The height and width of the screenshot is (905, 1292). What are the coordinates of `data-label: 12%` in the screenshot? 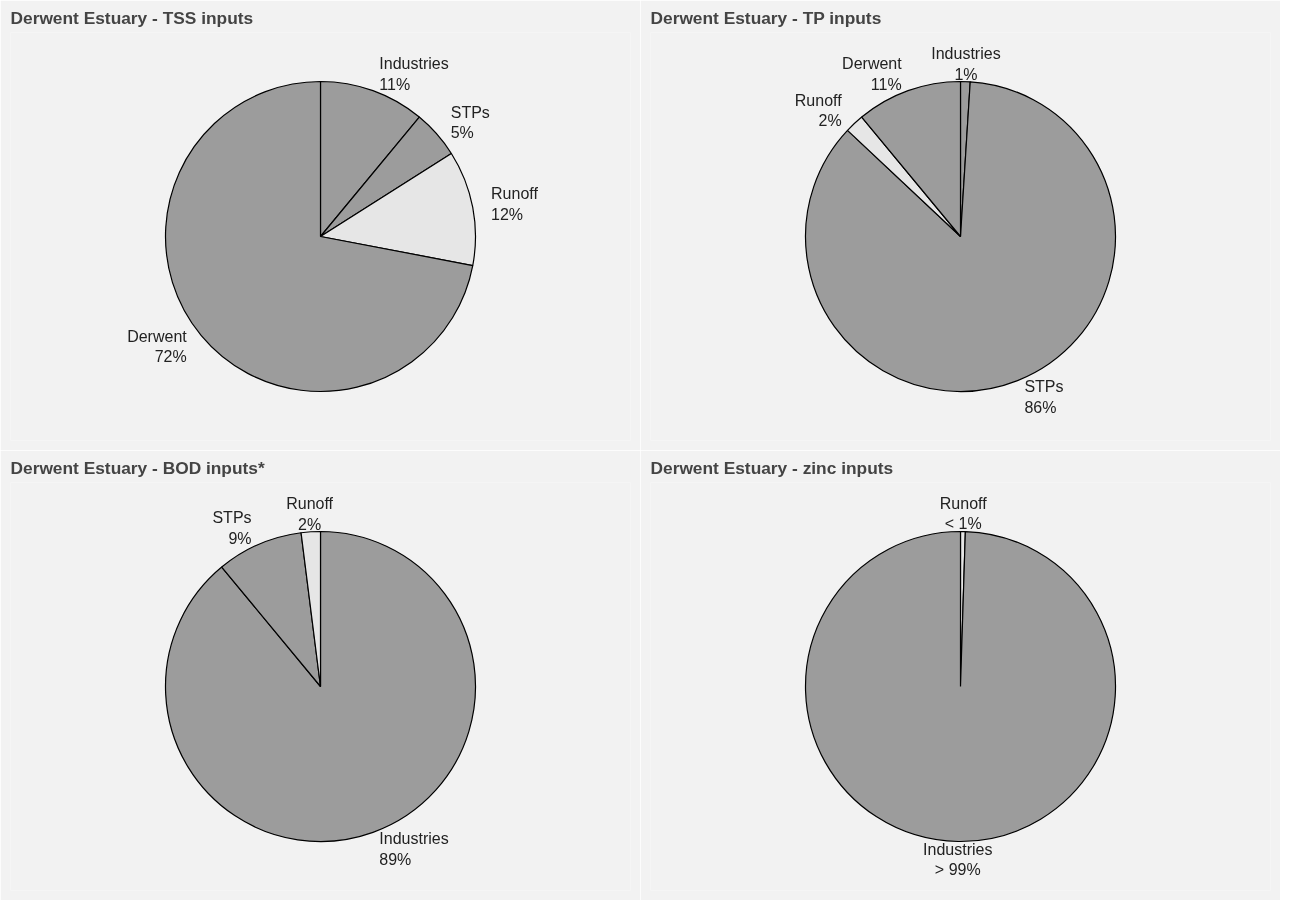 It's located at (507, 214).